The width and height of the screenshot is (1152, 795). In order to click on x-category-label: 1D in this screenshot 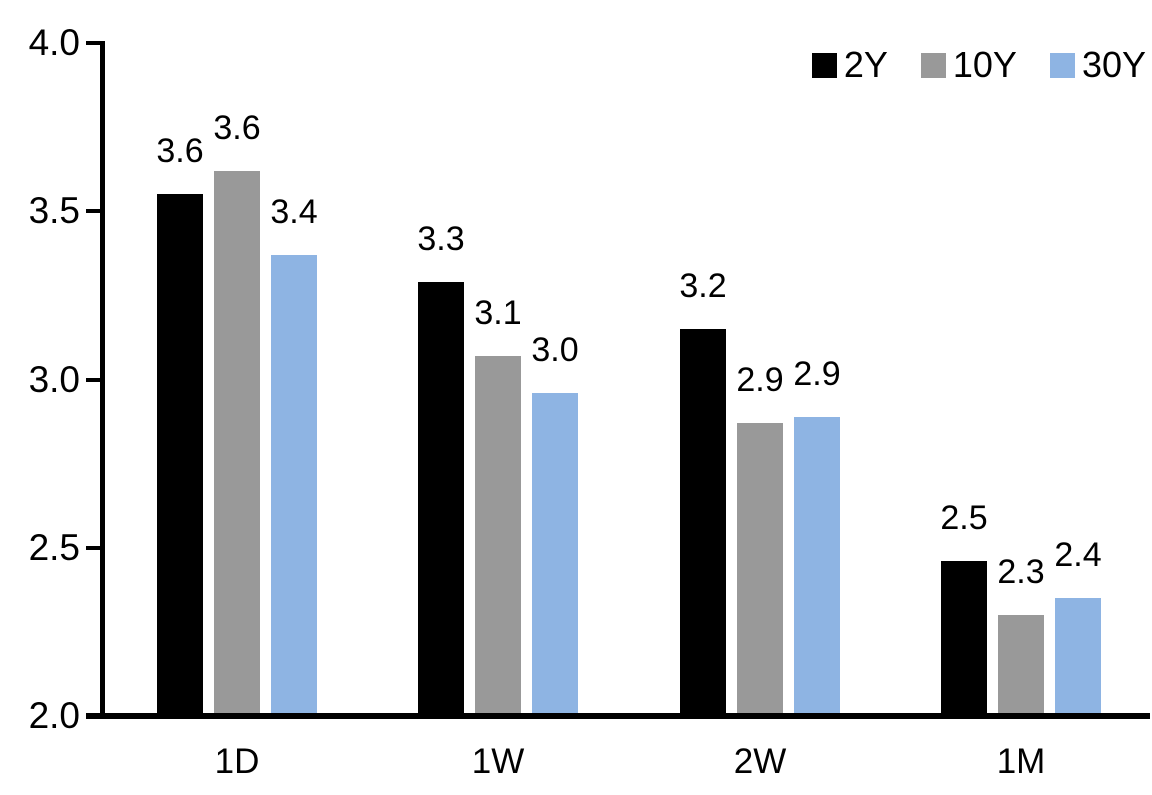, I will do `click(237, 761)`.